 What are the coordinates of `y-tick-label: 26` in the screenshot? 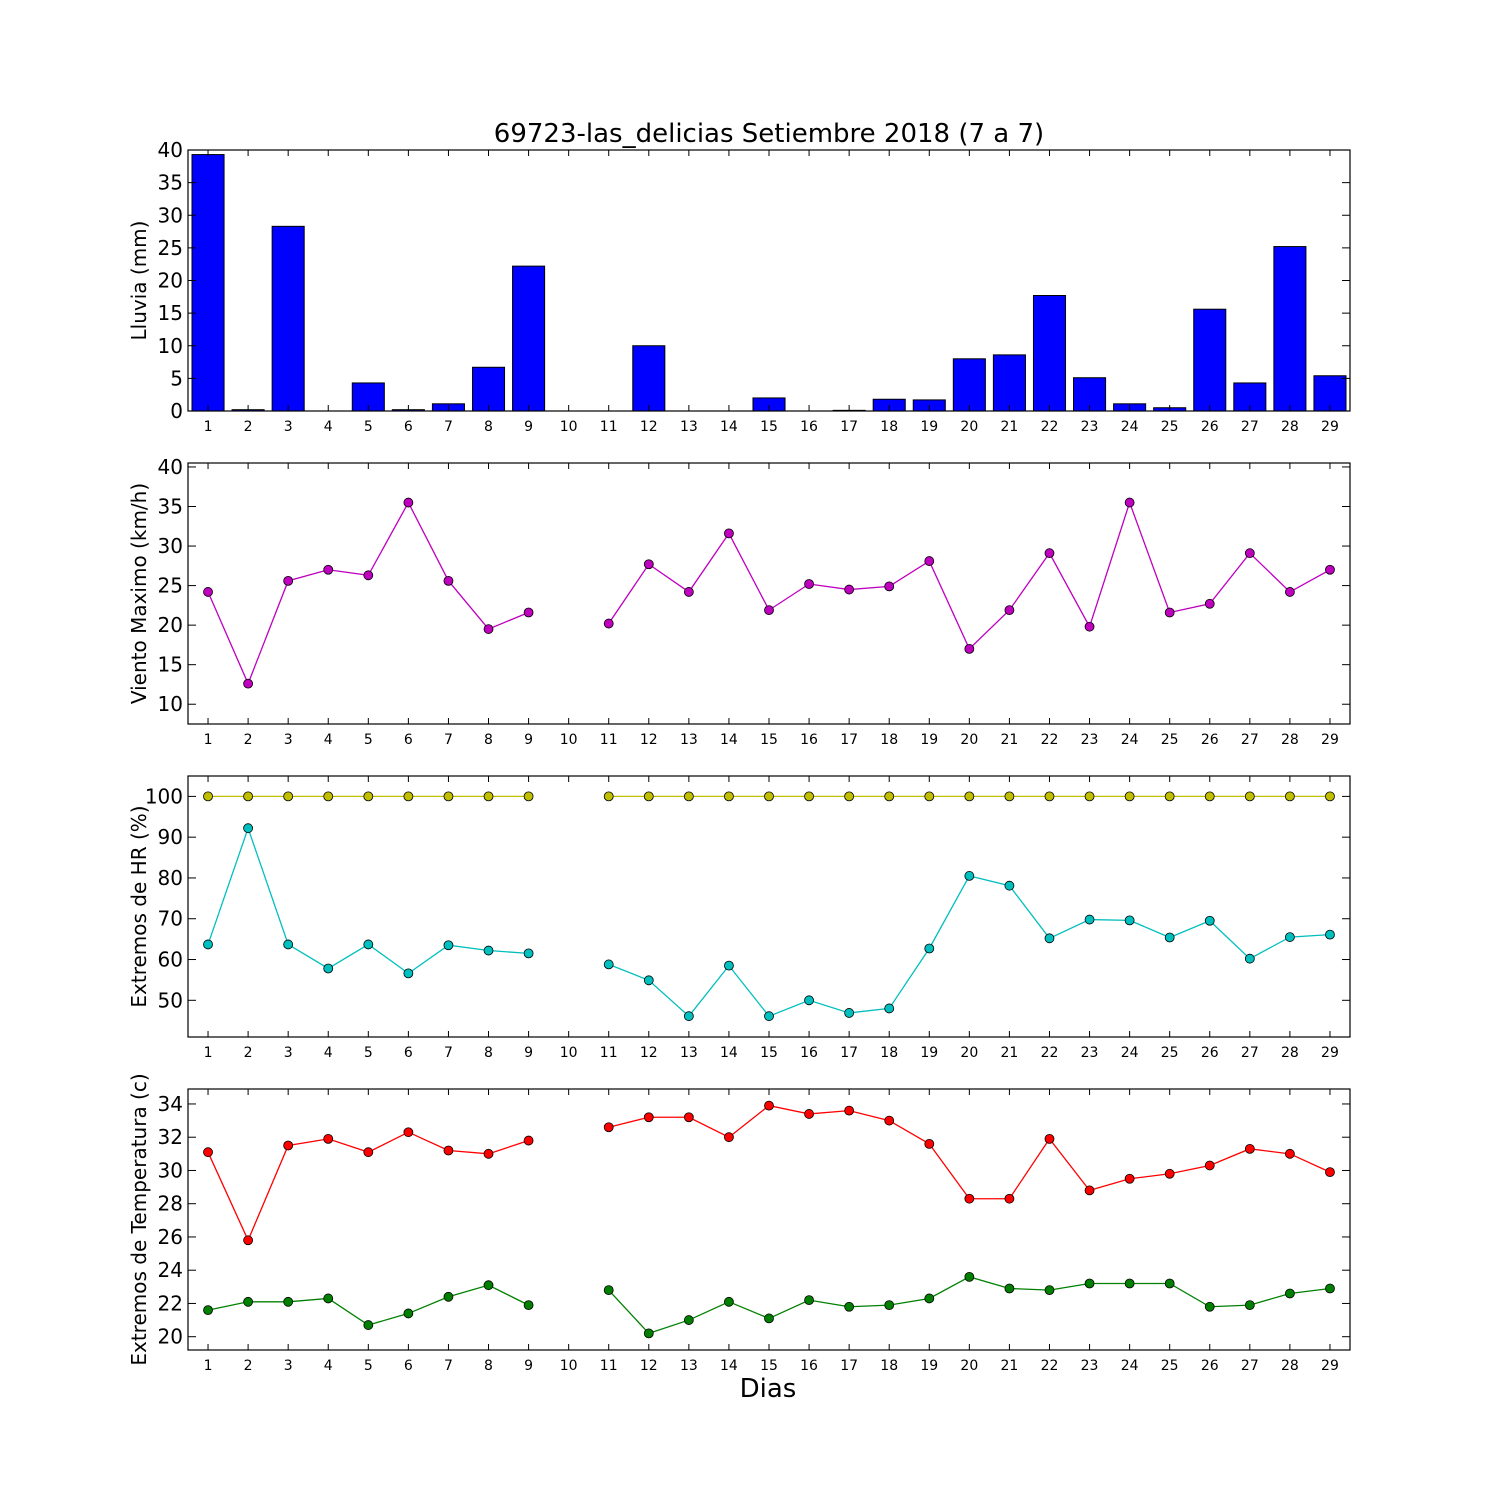 It's located at (170, 1237).